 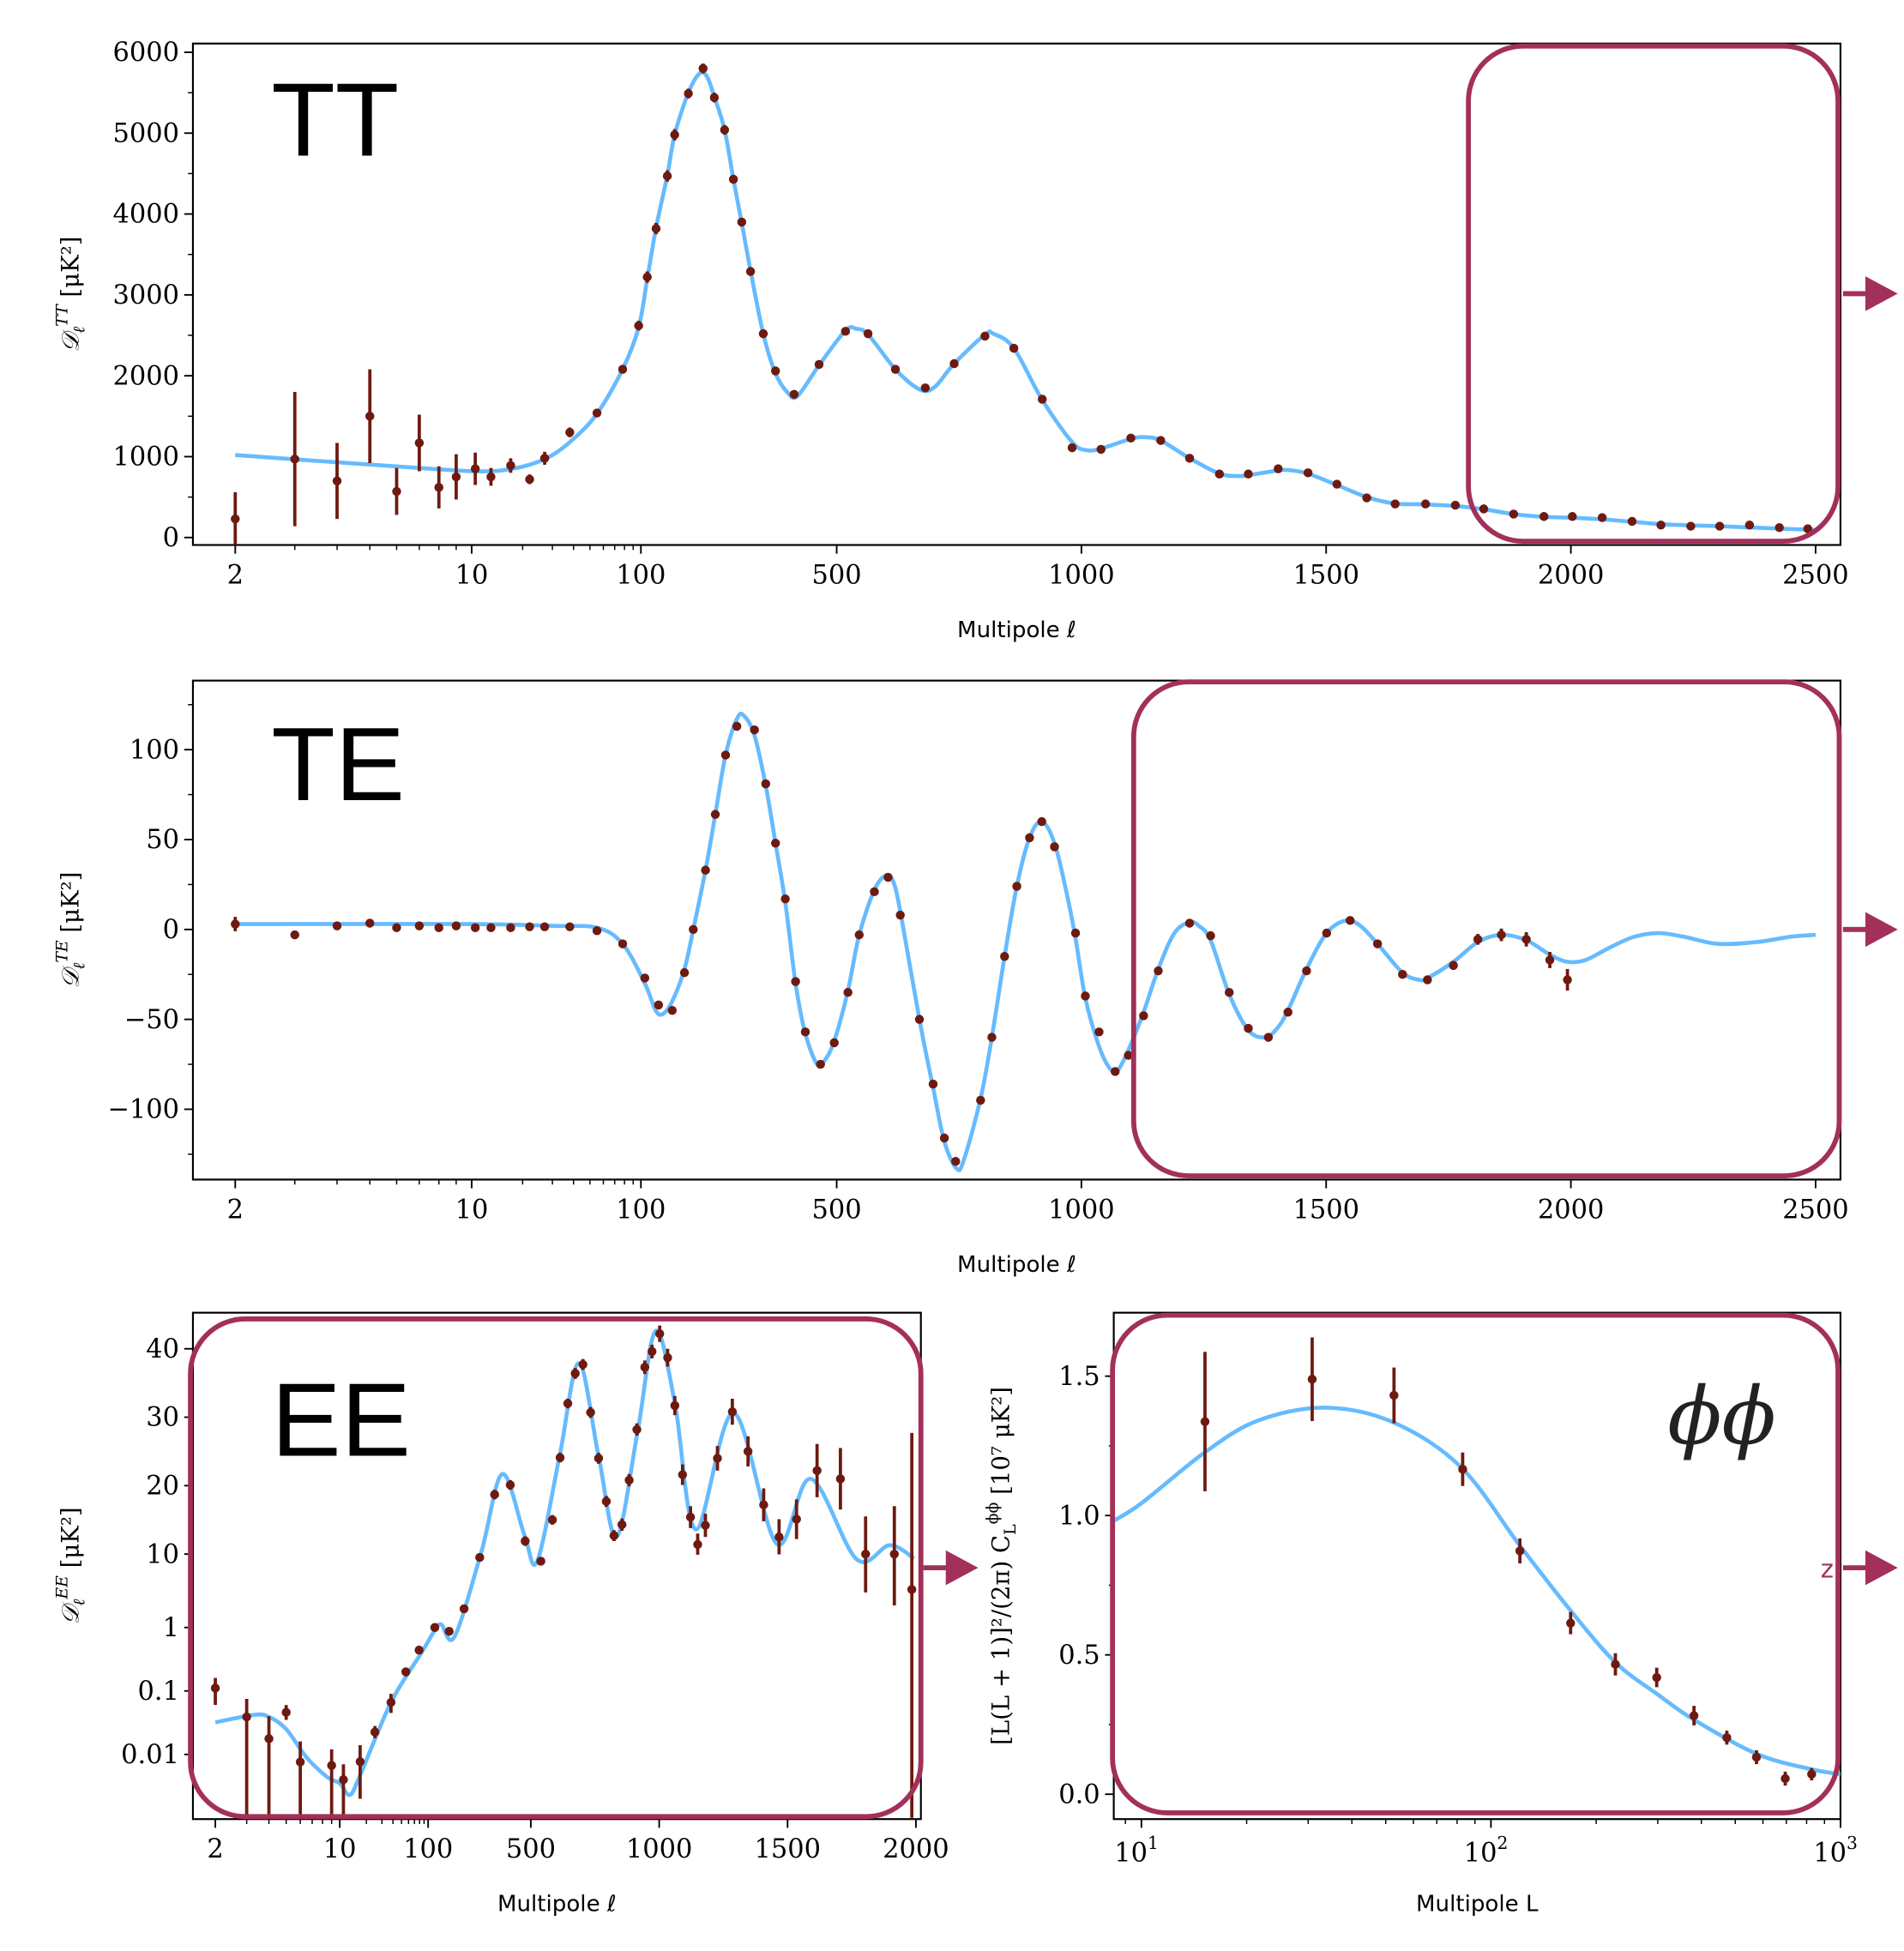 What do you see at coordinates (71, 906) in the screenshot?
I see `y-label-unit: [μK²]` at bounding box center [71, 906].